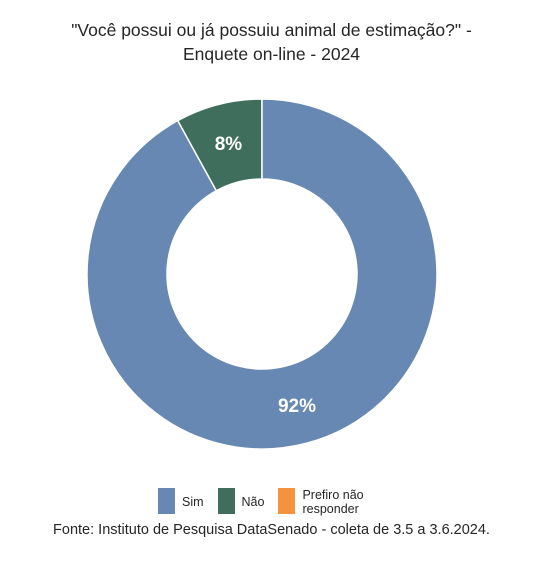 The width and height of the screenshot is (543, 563). What do you see at coordinates (193, 502) in the screenshot?
I see `legend-label-sim: Sim` at bounding box center [193, 502].